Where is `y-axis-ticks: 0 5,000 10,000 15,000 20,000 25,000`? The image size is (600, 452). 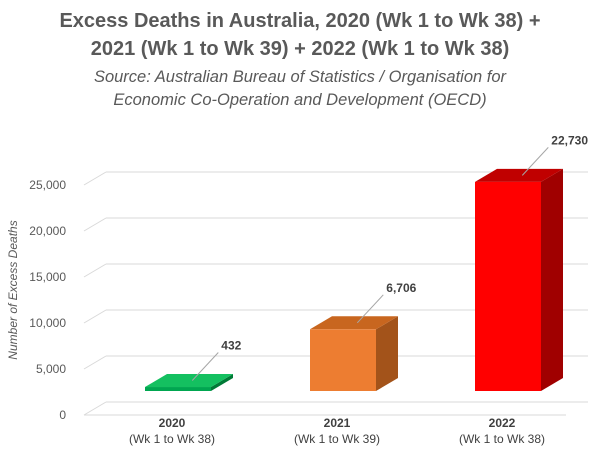
y-axis-ticks: 0 5,000 10,000 15,000 20,000 25,000 is located at coordinates (47, 300).